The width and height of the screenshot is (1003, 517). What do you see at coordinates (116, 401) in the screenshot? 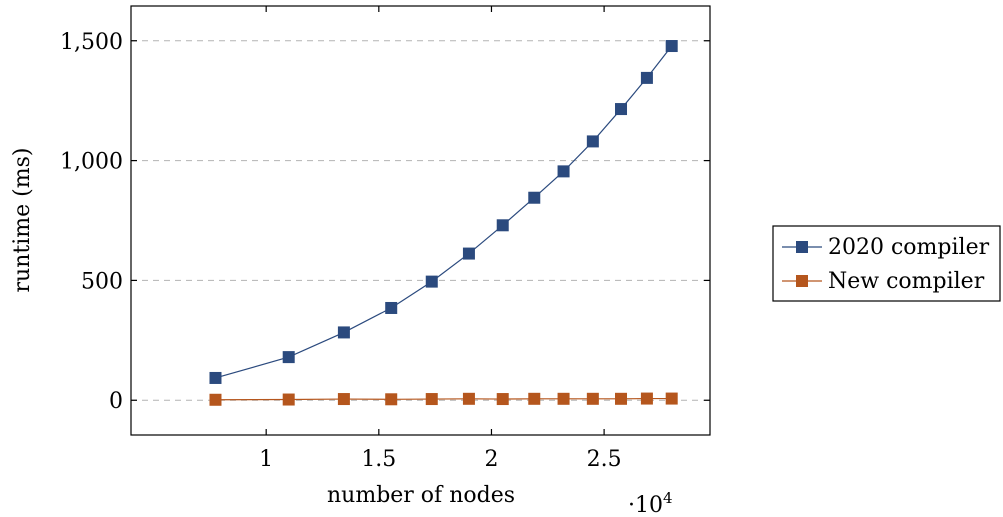
I see `y-tick-label: 0` at bounding box center [116, 401].